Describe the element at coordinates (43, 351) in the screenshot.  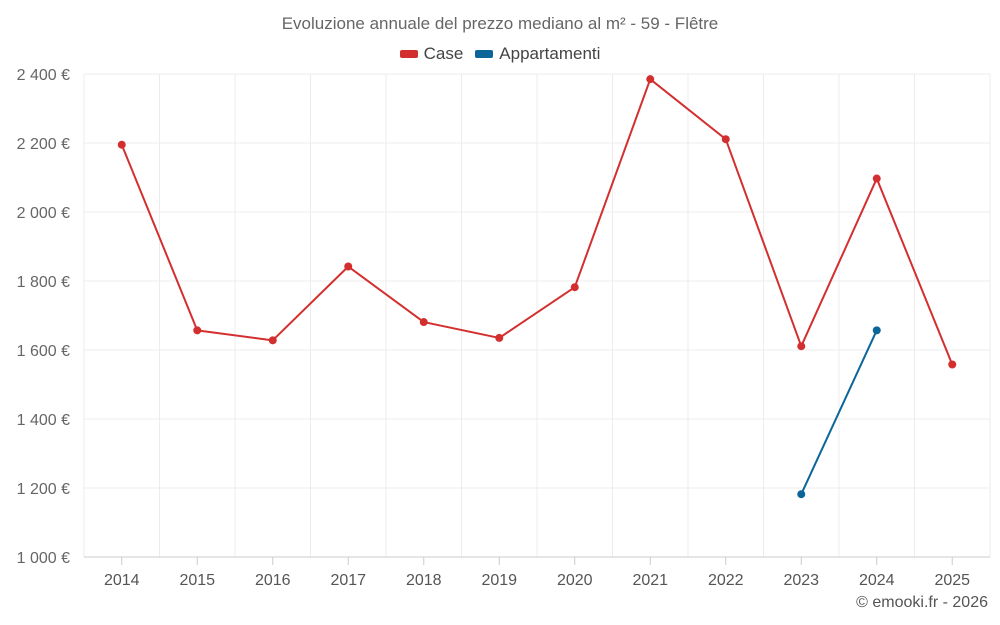
I see `y-tick-label: 1 600 €` at that location.